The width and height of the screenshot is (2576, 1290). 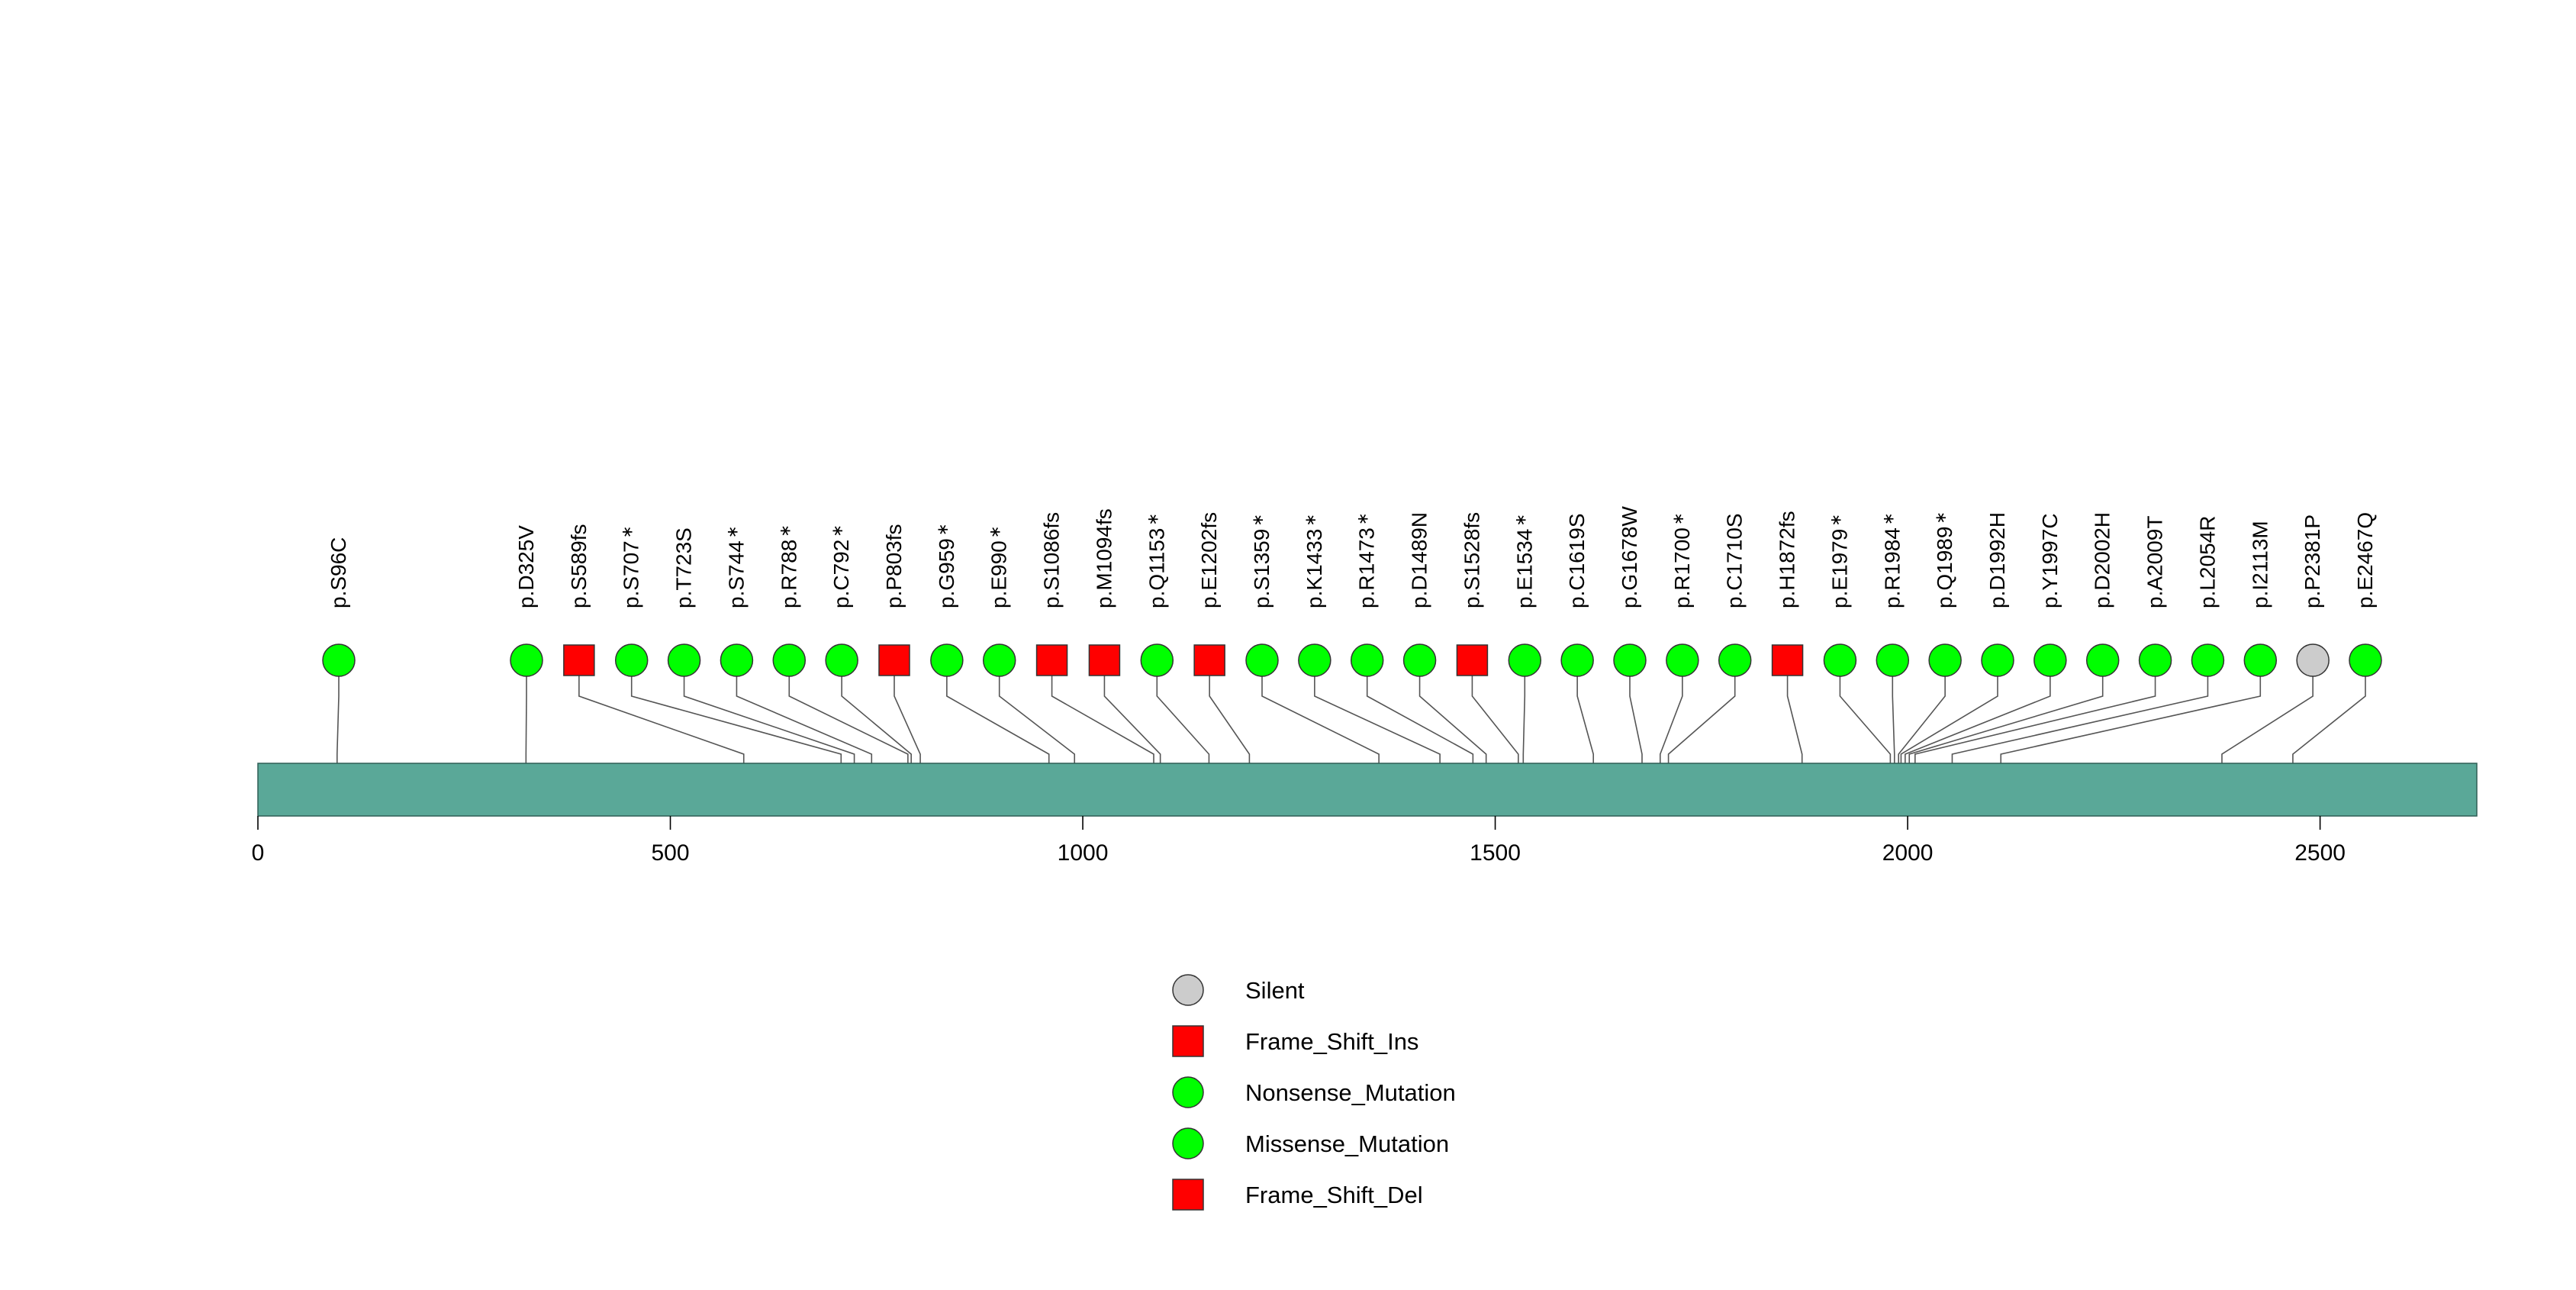 What do you see at coordinates (526, 567) in the screenshot?
I see `mutation-label-p-d325v-1: p.D325V` at bounding box center [526, 567].